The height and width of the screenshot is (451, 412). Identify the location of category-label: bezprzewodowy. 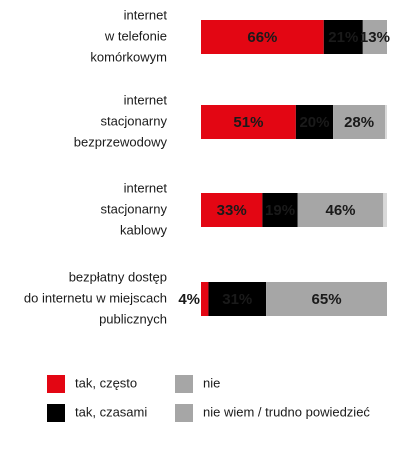
(121, 141).